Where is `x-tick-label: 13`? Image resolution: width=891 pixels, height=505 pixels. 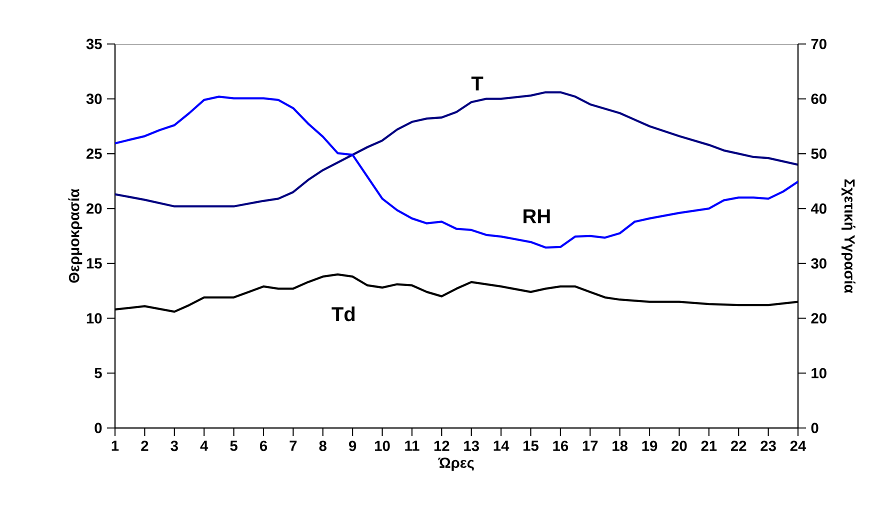
x-tick-label: 13 is located at coordinates (471, 446).